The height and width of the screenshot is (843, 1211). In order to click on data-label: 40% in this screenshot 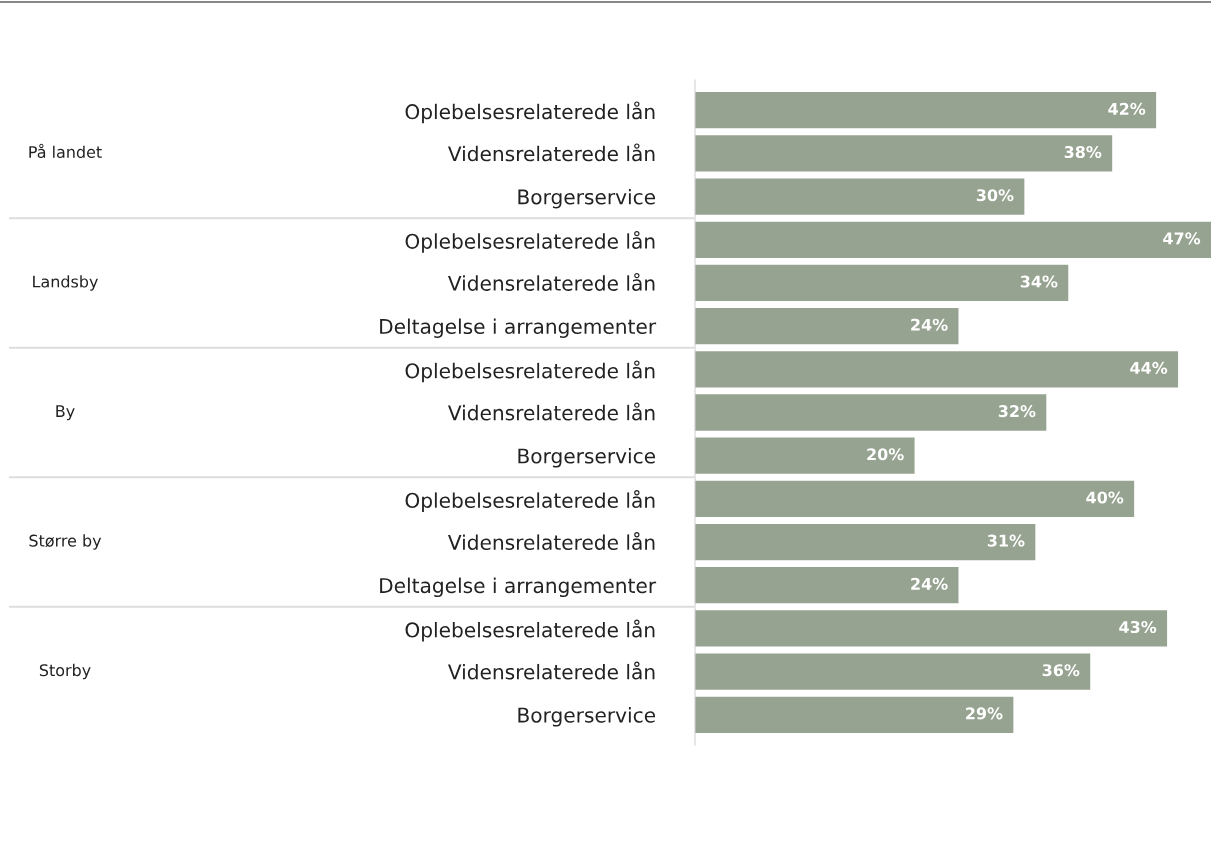, I will do `click(1105, 497)`.